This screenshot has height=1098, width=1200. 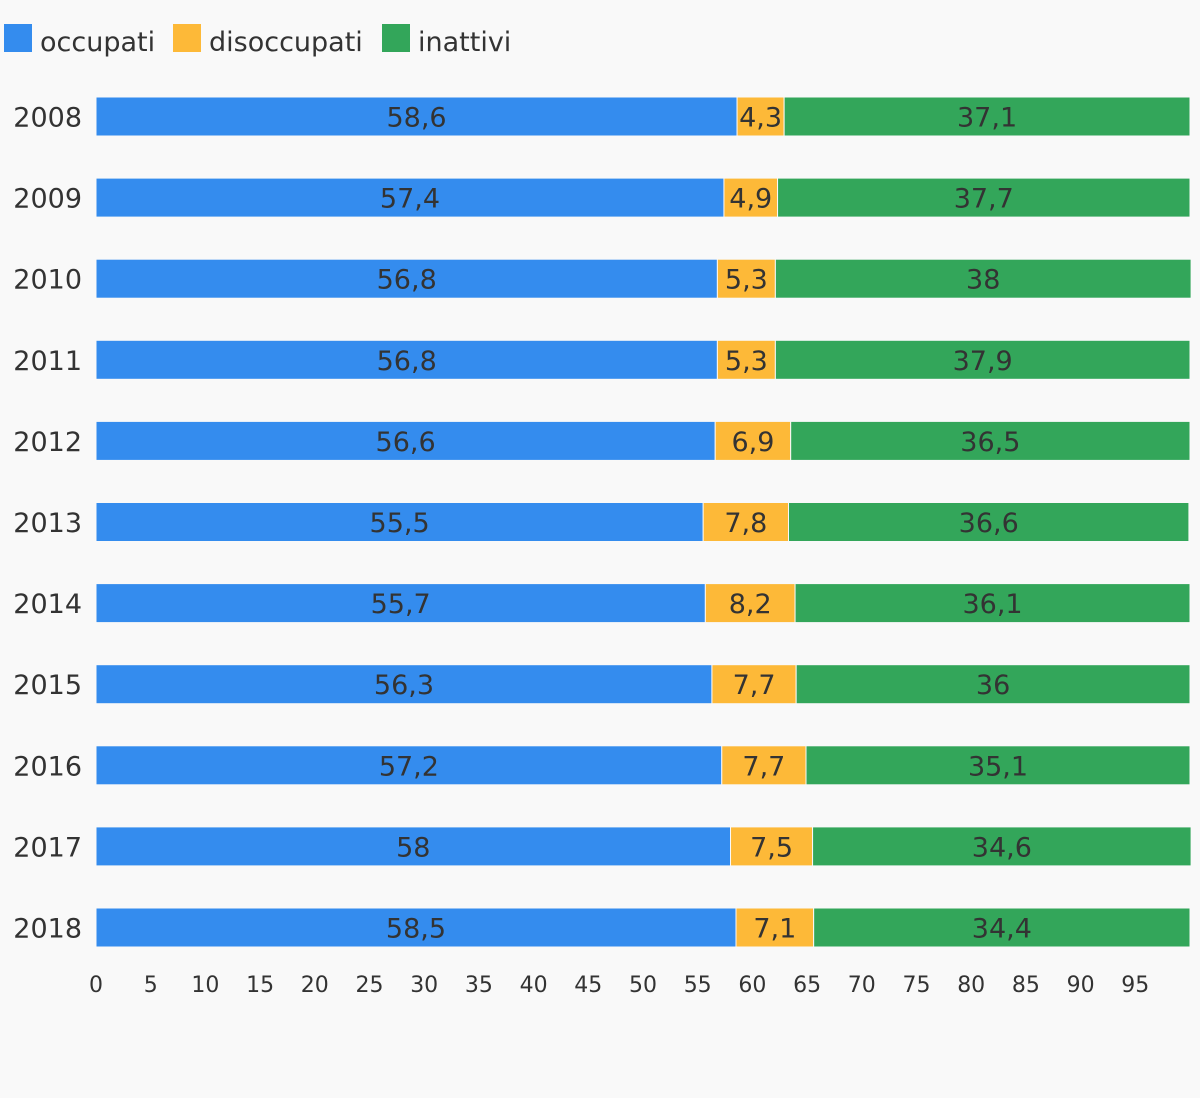 I want to click on data-label-inattivi: 36,5, so click(x=990, y=442).